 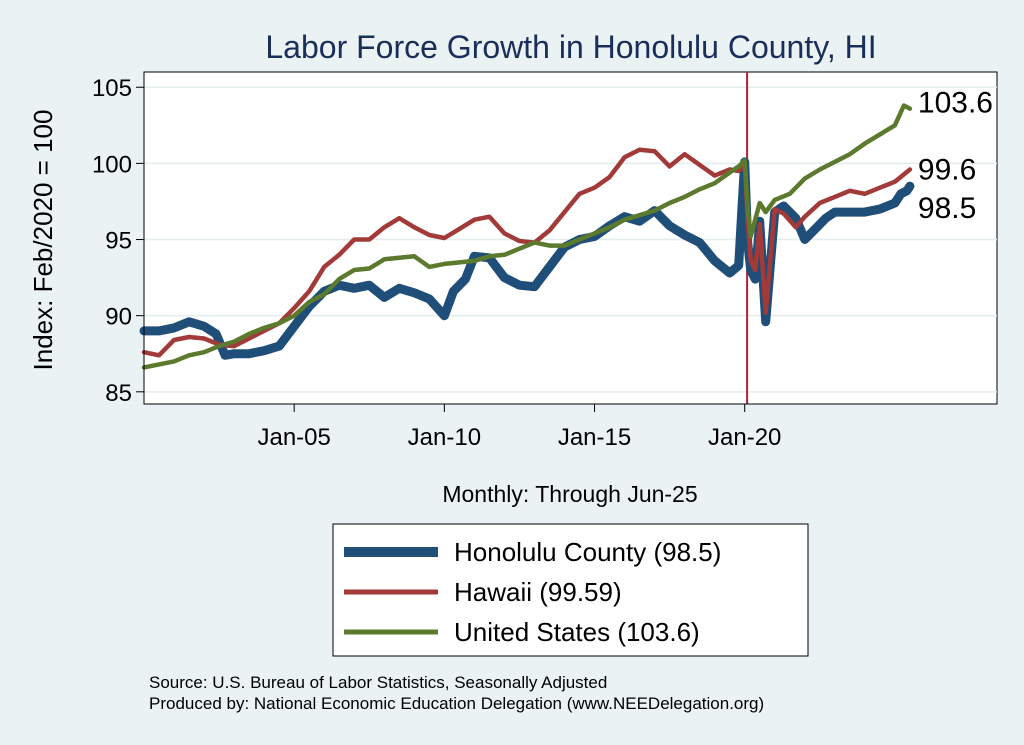 I want to click on end-labels: 98.5 99.6 103.6, so click(x=955, y=156).